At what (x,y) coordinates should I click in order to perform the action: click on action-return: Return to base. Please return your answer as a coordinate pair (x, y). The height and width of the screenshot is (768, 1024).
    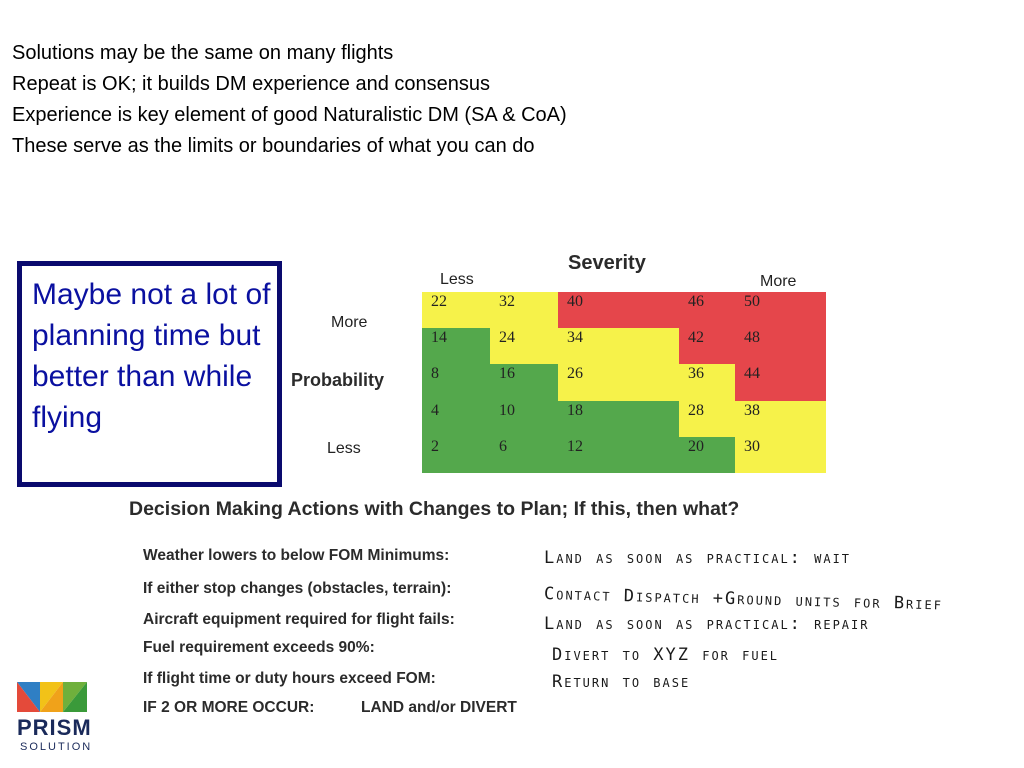
    Looking at the image, I should click on (621, 682).